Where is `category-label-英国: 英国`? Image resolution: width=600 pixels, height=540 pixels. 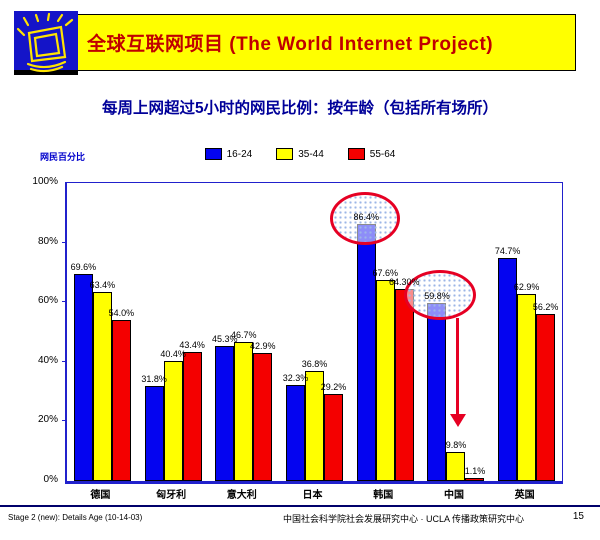
category-label-英国: 英国 is located at coordinates (524, 495).